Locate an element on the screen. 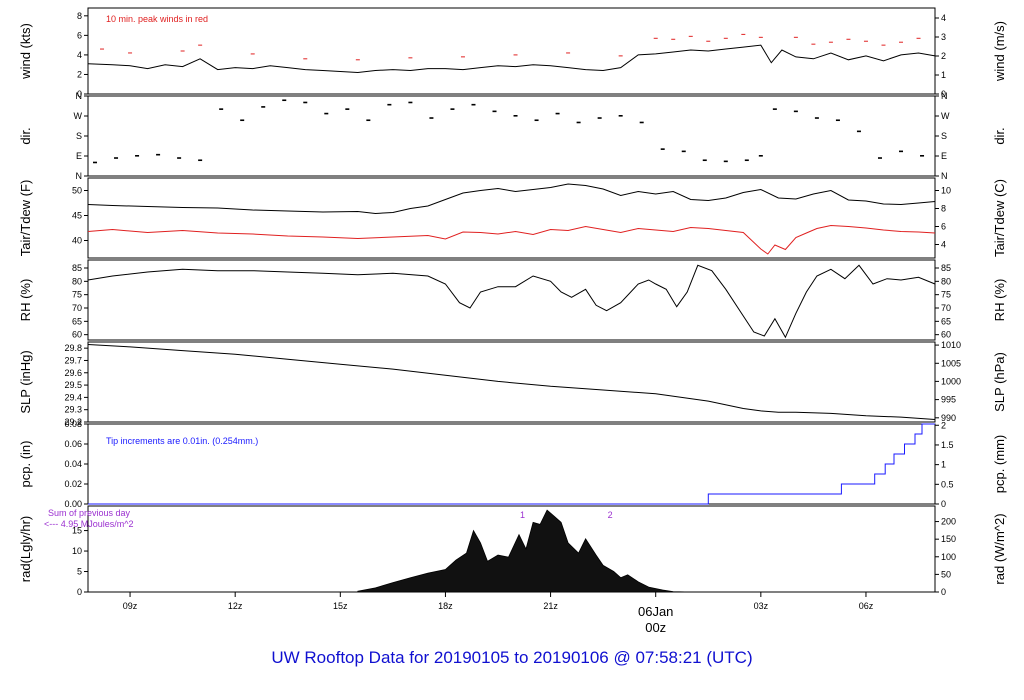 Image resolution: width=1024 pixels, height=700 pixels. rh-tick-label-right: 65 is located at coordinates (946, 321).